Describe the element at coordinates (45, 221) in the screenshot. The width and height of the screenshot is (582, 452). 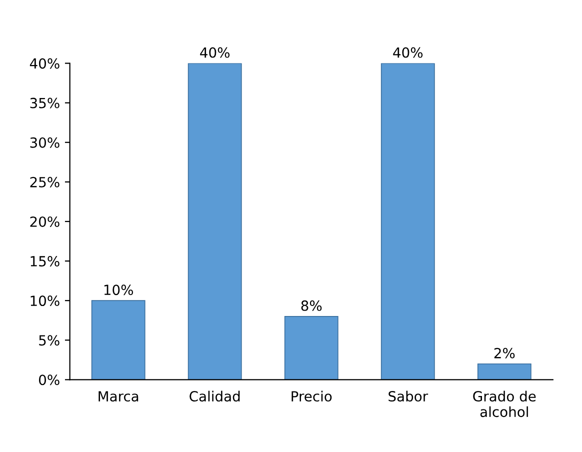
I see `y-tick-label: 20%` at that location.